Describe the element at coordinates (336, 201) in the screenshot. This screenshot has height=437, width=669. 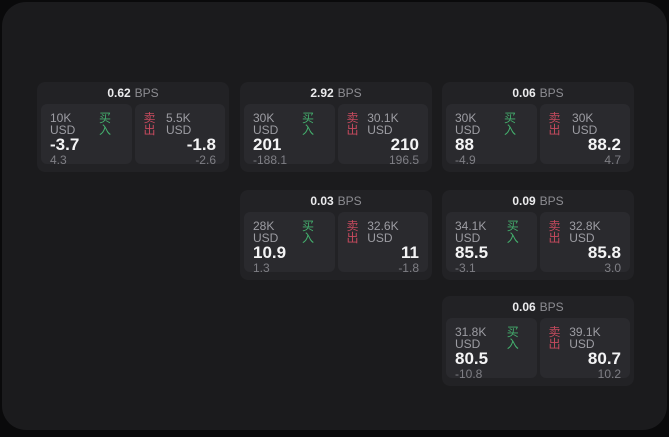
I see `spread-header: 0.03 BPS` at that location.